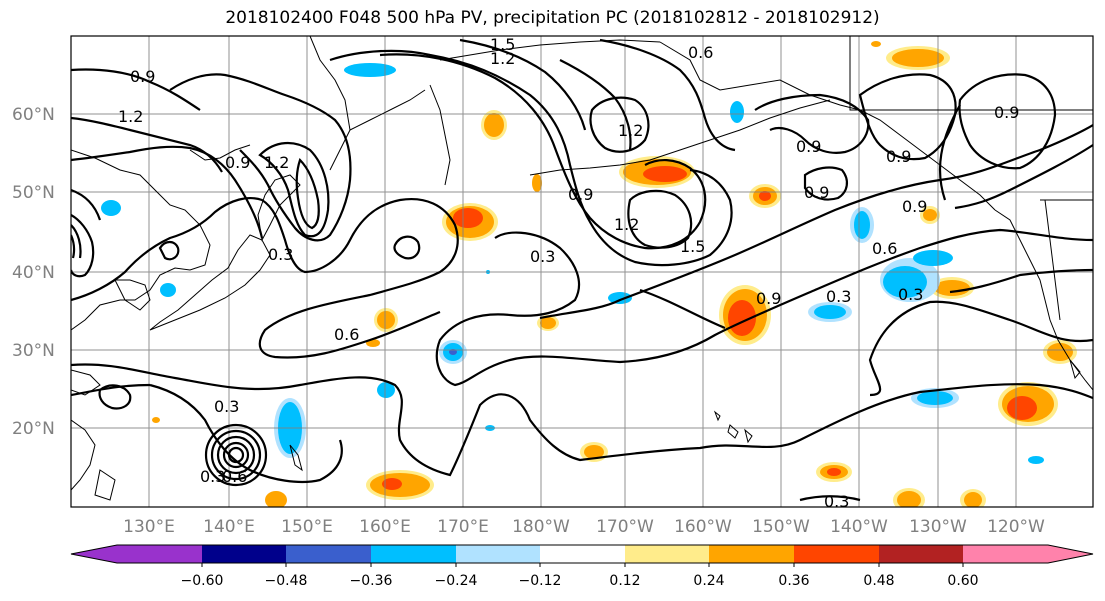 The height and width of the screenshot is (601, 1105). I want to click on lon-label: 120°W, so click(1016, 527).